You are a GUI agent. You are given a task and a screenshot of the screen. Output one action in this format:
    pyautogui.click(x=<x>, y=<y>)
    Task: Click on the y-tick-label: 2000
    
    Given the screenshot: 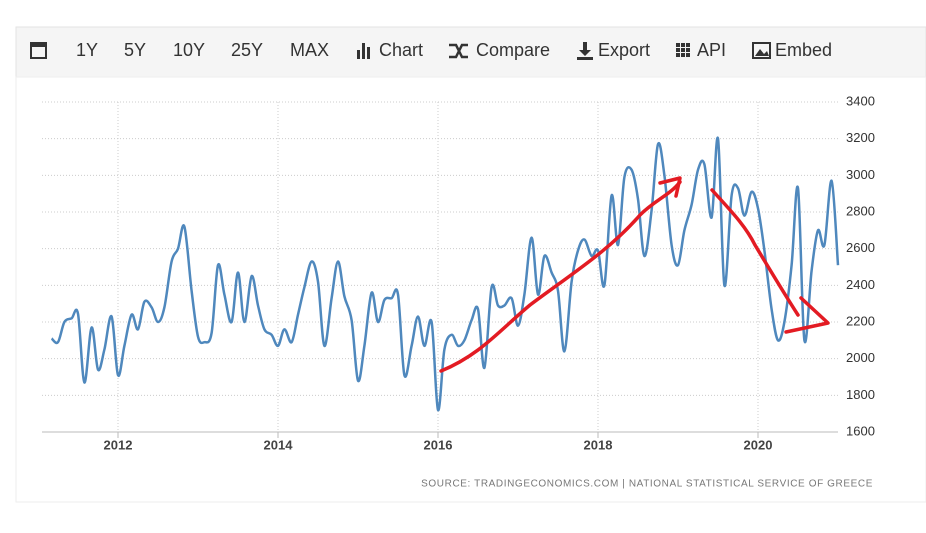 What is the action you would take?
    pyautogui.click(x=860, y=357)
    